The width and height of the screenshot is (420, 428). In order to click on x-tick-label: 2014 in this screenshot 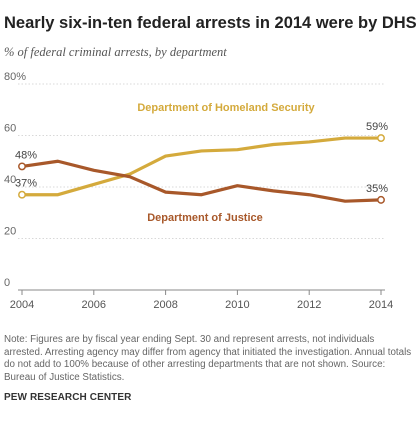, I will do `click(381, 305)`.